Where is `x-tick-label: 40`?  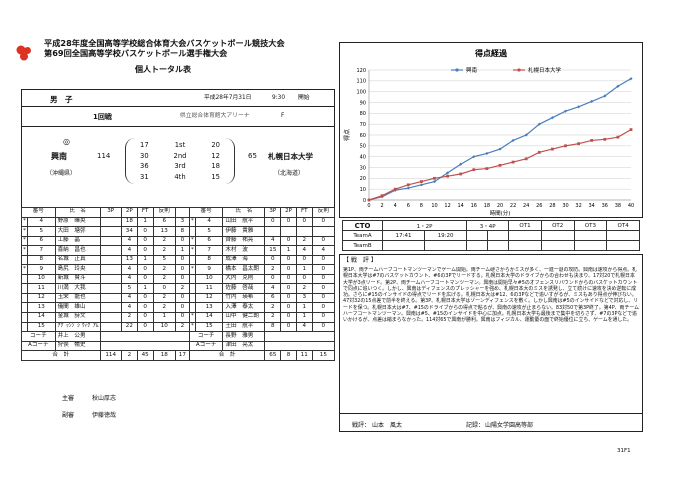 x-tick-label: 40 is located at coordinates (631, 206).